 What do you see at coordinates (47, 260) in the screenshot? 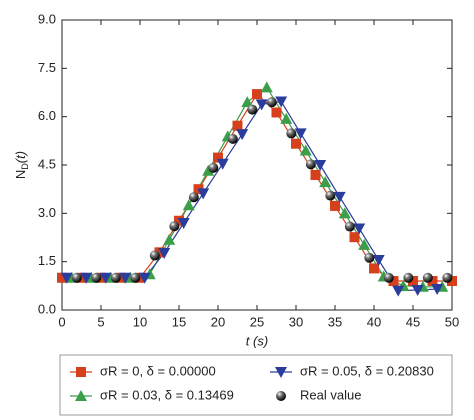
I see `y-tick-label: 1.5` at bounding box center [47, 260].